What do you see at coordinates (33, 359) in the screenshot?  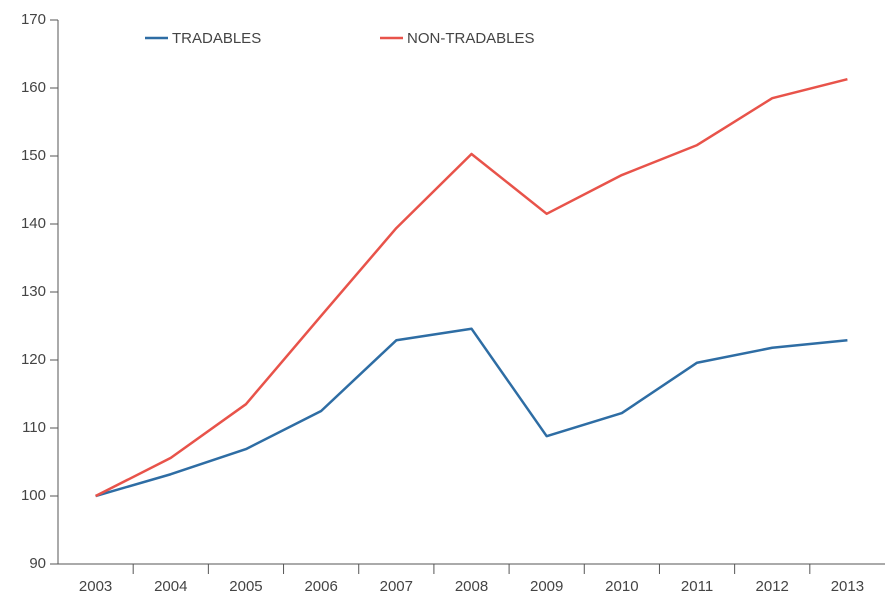 I see `y-tick-label: 120` at bounding box center [33, 359].